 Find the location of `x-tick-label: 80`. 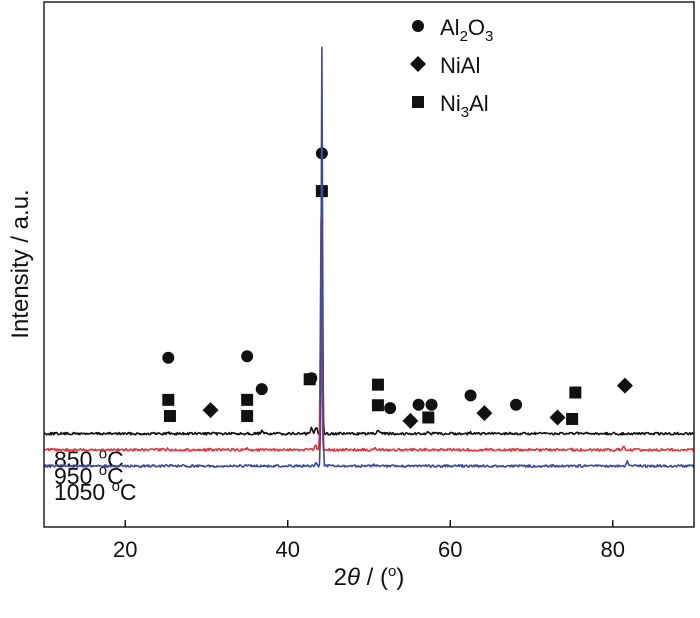

x-tick-label: 80 is located at coordinates (613, 549).